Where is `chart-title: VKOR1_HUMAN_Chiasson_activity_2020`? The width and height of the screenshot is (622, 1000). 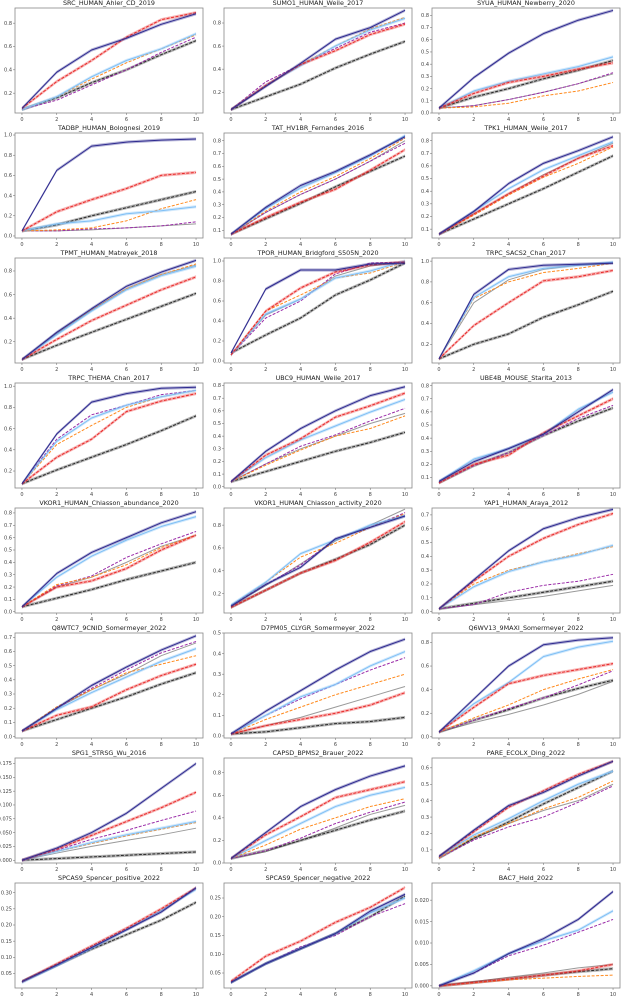 chart-title: VKOR1_HUMAN_Chiasson_activity_2020 is located at coordinates (318, 503).